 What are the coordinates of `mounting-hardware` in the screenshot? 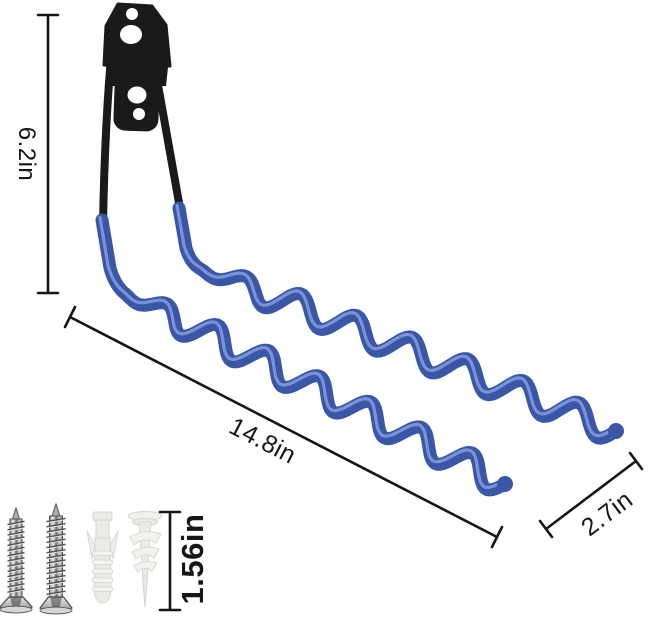 It's located at (81, 558).